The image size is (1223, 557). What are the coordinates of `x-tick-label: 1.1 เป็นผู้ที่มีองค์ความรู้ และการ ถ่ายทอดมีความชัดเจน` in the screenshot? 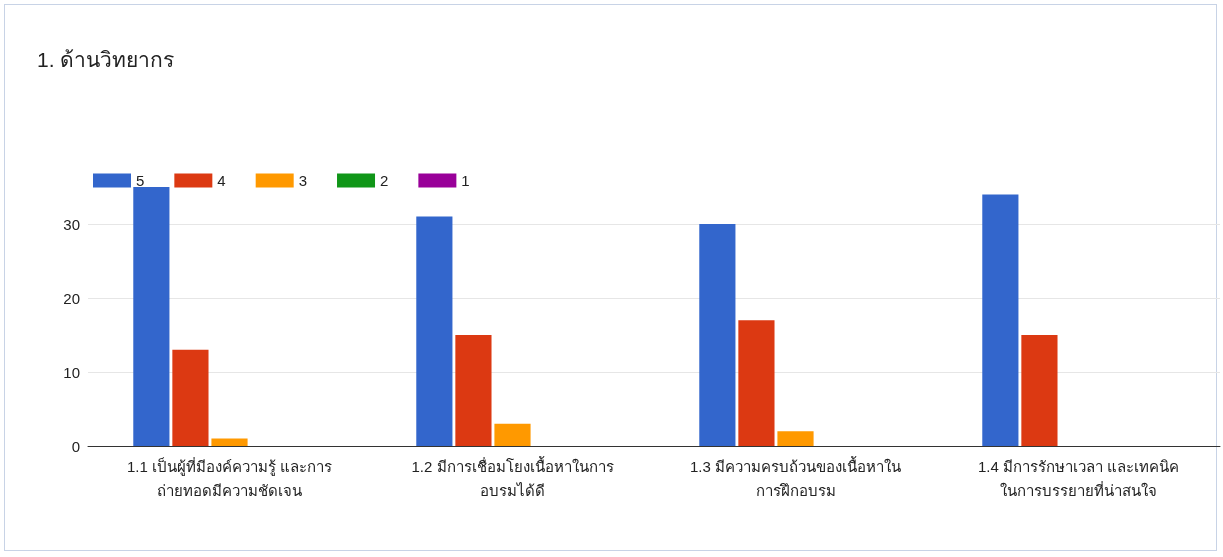 It's located at (229, 477).